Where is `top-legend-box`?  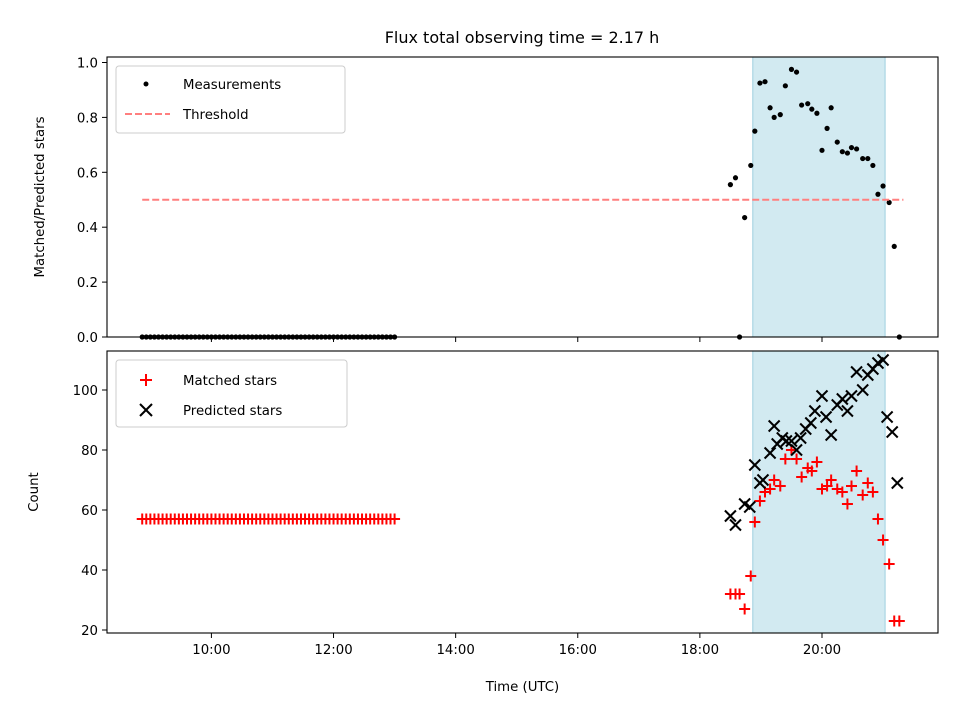
top-legend-box is located at coordinates (230, 99).